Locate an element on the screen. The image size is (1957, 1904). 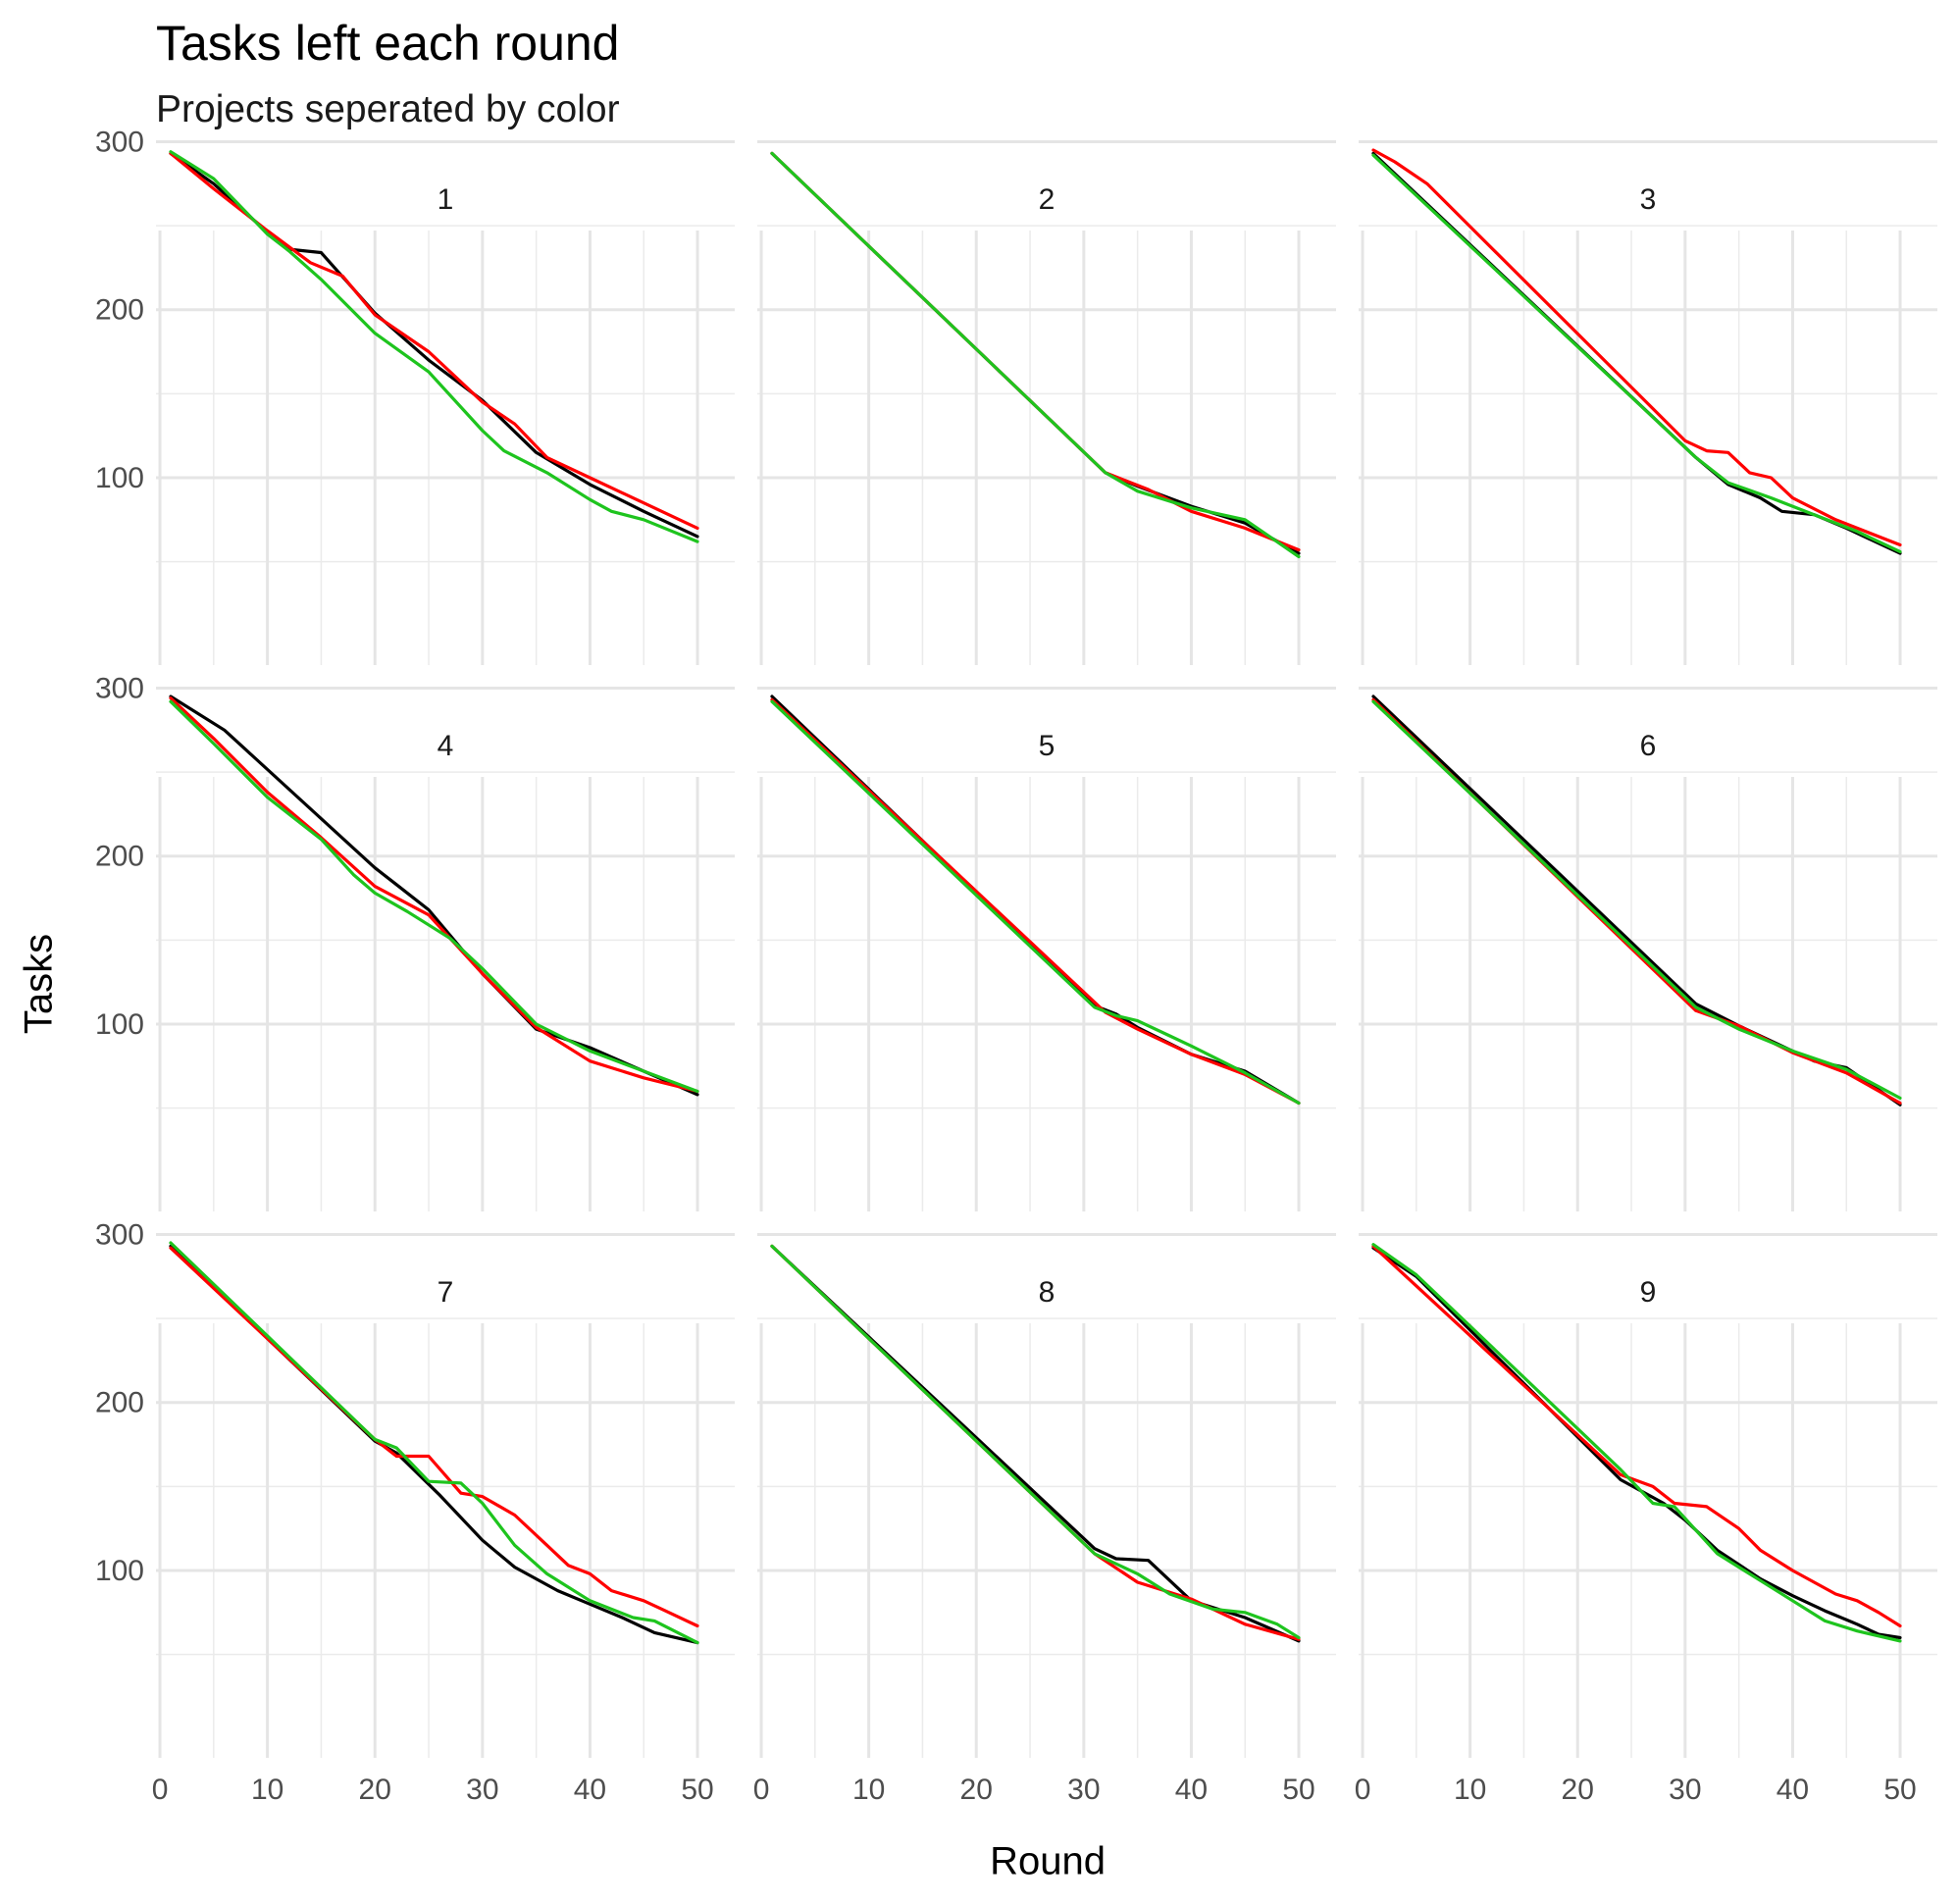
facet-label-8: 8 is located at coordinates (1047, 1292).